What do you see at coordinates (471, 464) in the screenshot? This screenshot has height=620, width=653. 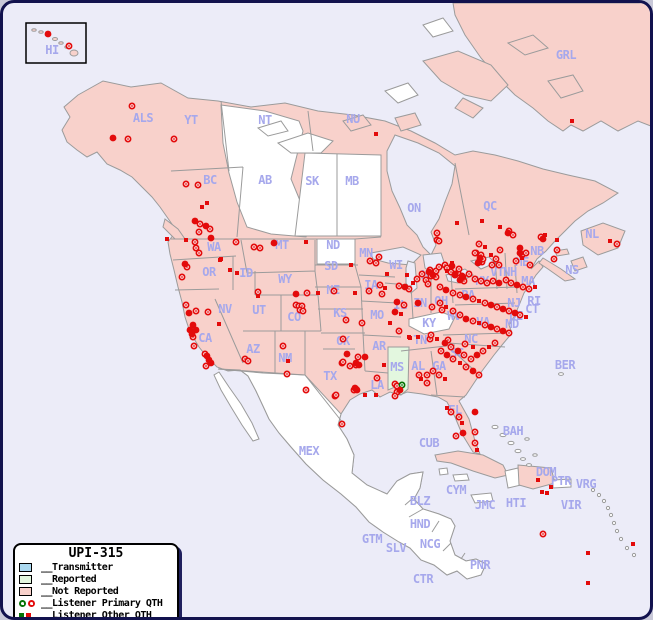 I see `island-cuba` at bounding box center [471, 464].